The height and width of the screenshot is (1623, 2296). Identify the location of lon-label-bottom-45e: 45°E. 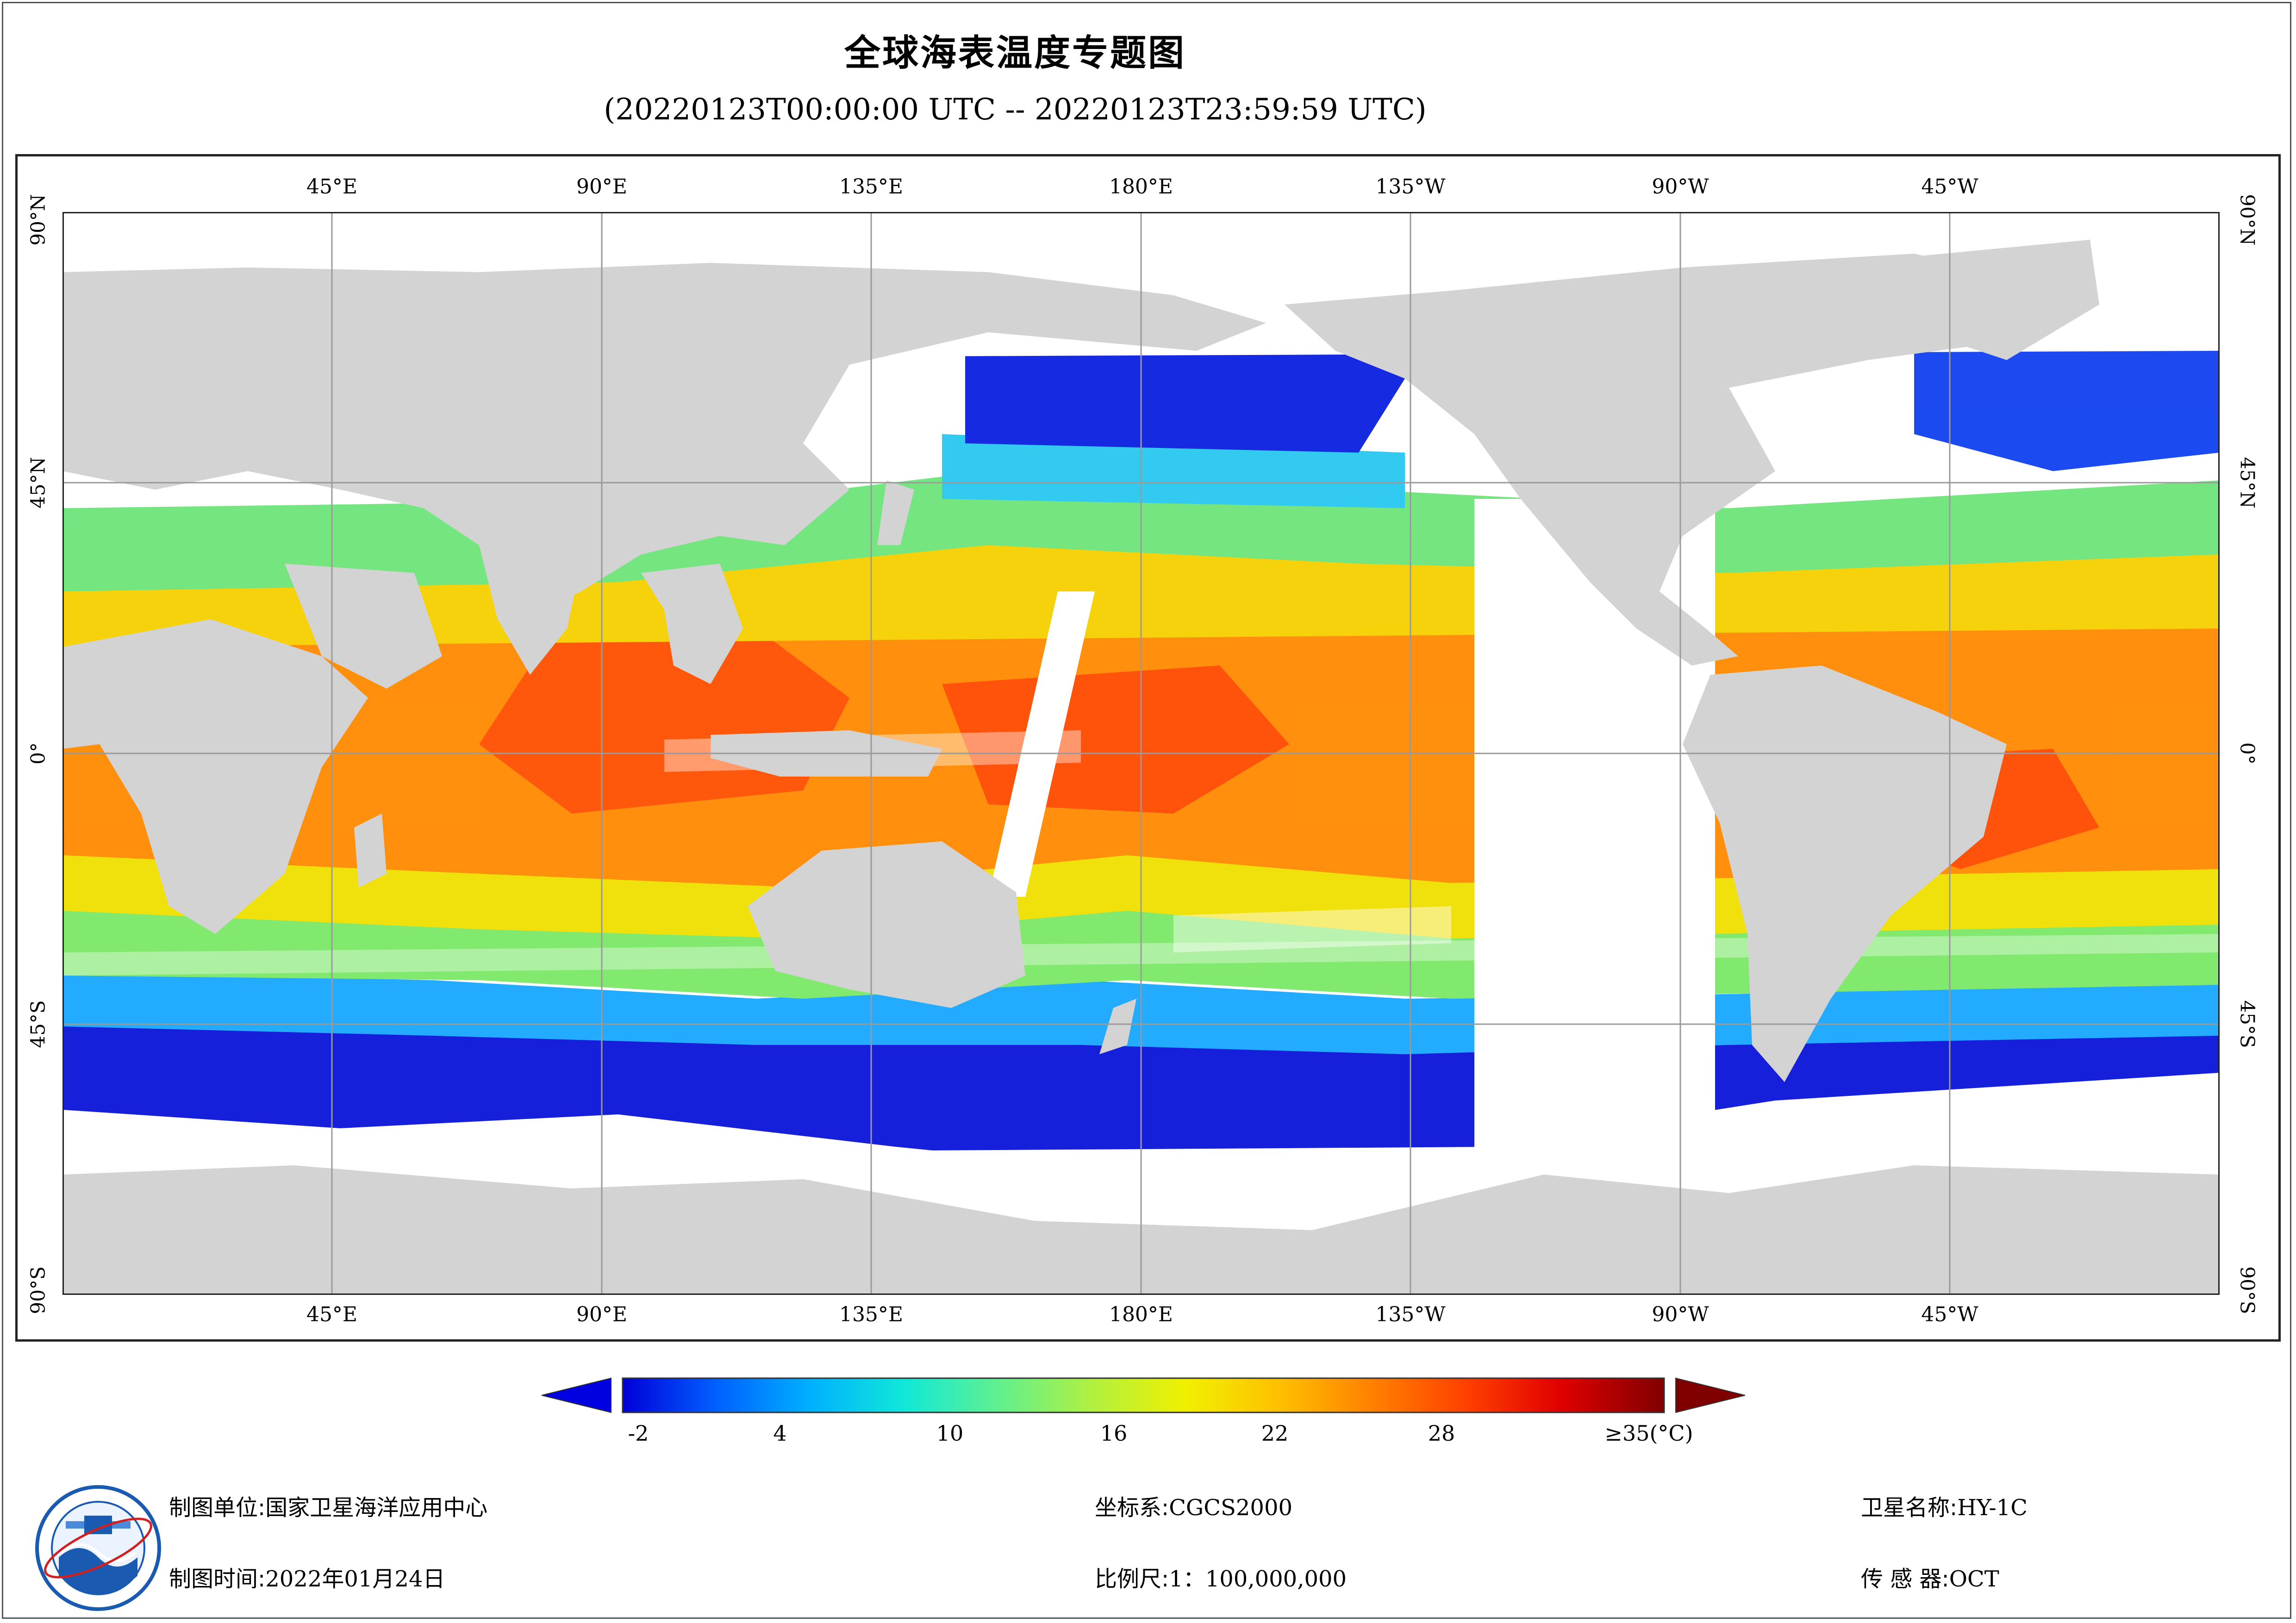
(332, 1314).